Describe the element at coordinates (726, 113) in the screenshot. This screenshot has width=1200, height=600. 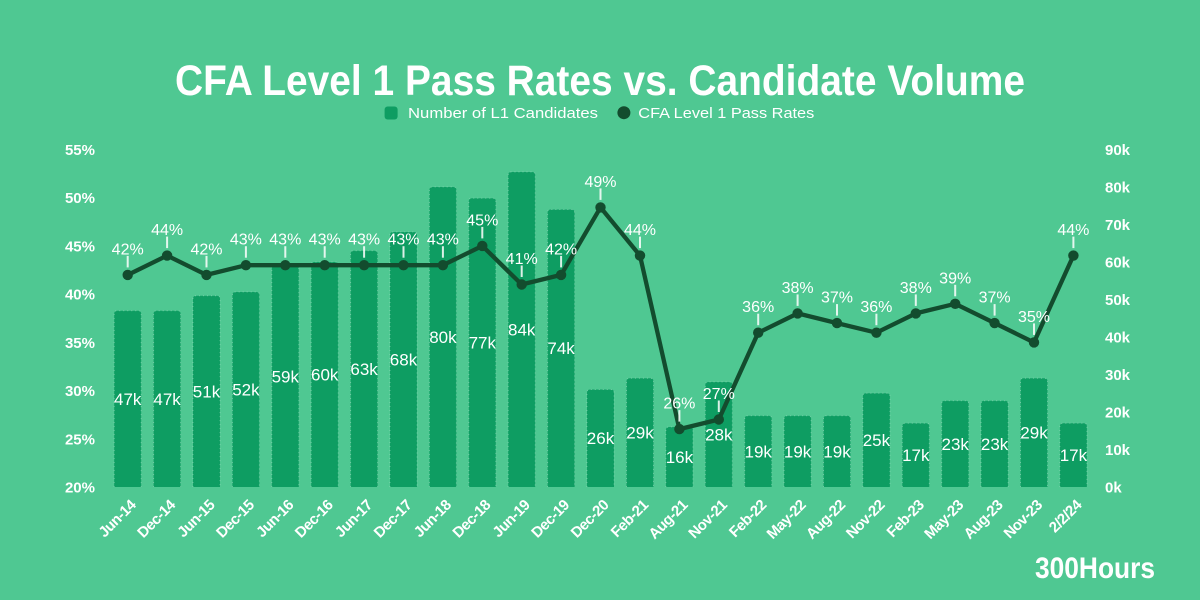
I see `svg-text: CFA Level 1 Pass Rates` at that location.